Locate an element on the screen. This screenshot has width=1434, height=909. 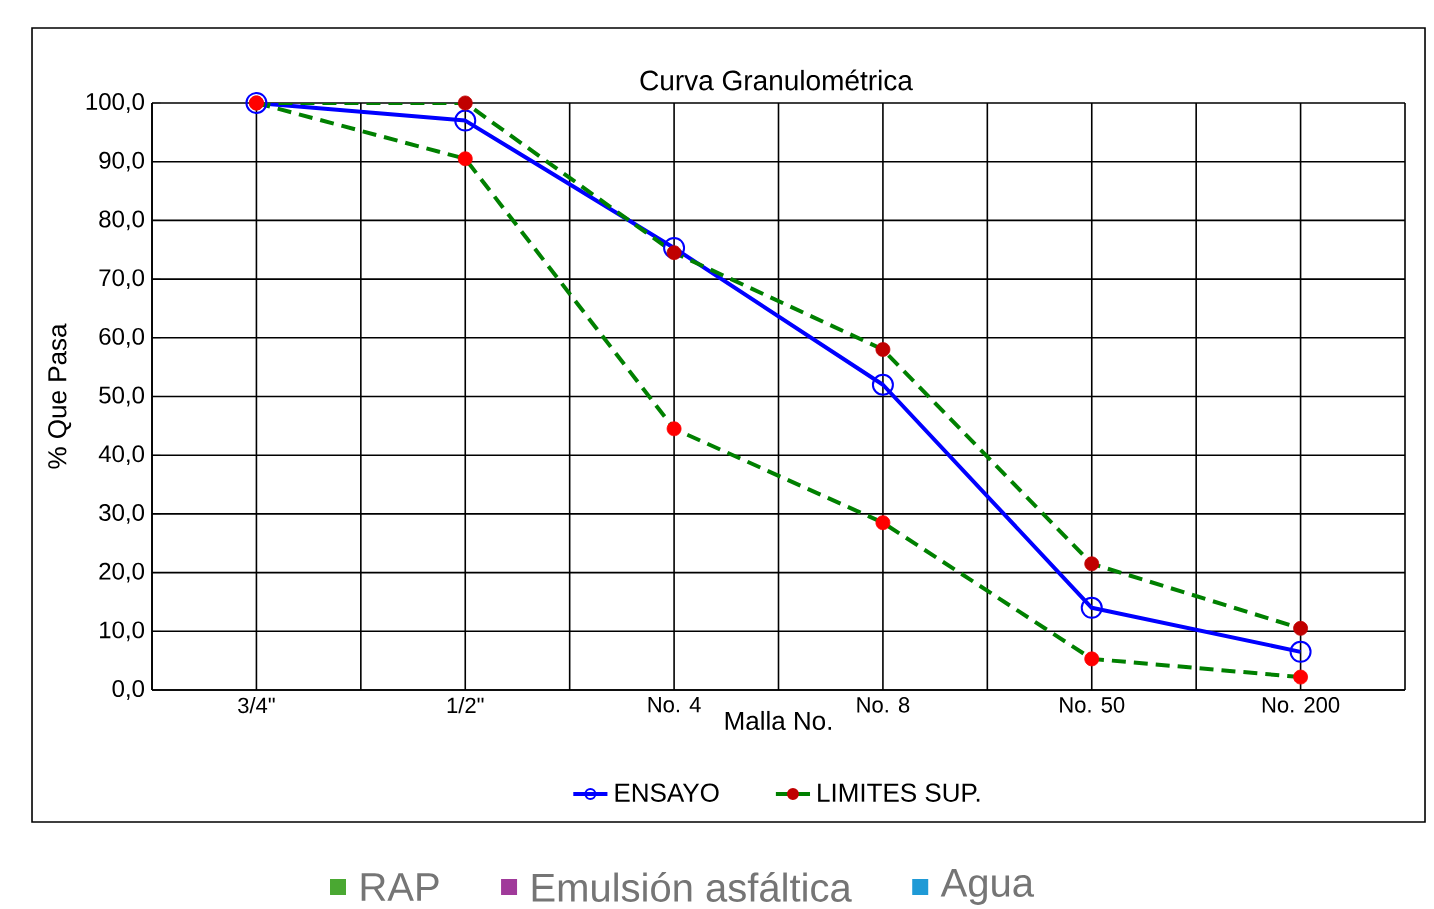
y-tick-label: 40,0 is located at coordinates (121, 455).